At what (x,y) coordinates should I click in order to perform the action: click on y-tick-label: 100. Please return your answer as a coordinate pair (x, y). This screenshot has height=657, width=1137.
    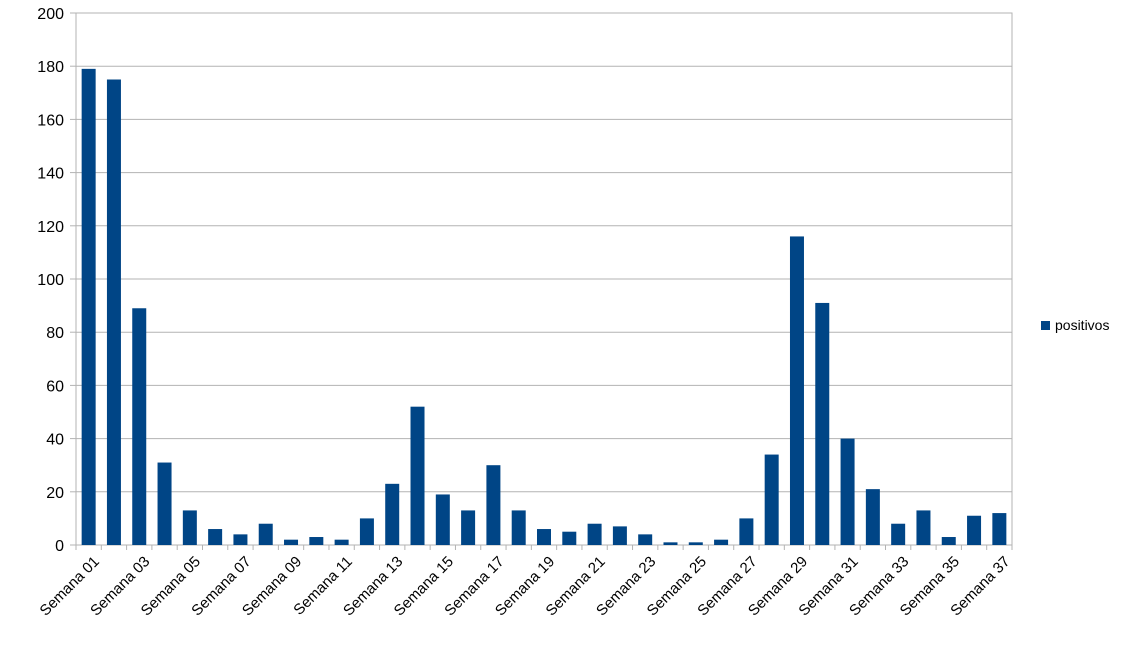
    Looking at the image, I should click on (50, 280).